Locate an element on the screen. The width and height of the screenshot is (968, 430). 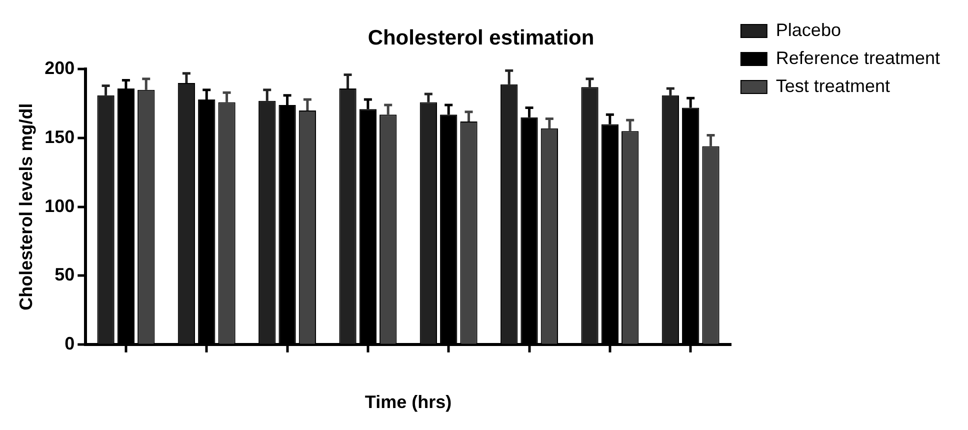
y-tick-label: 150 is located at coordinates (59, 136).